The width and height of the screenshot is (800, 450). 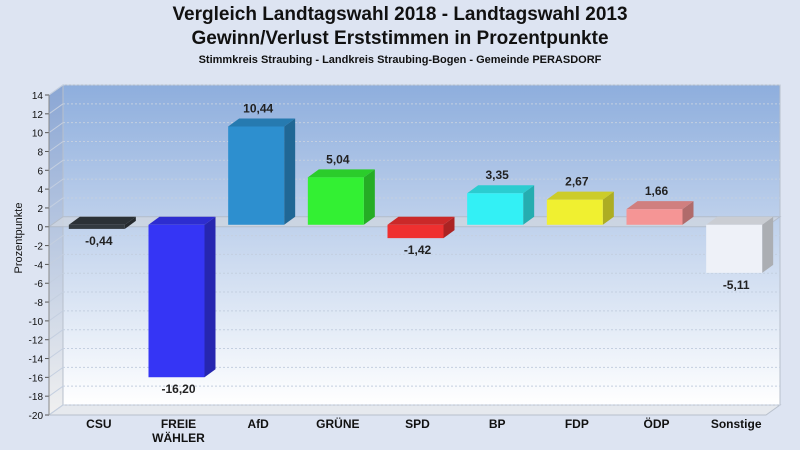 What do you see at coordinates (337, 423) in the screenshot?
I see `x-tick-label: GRÜNE` at bounding box center [337, 423].